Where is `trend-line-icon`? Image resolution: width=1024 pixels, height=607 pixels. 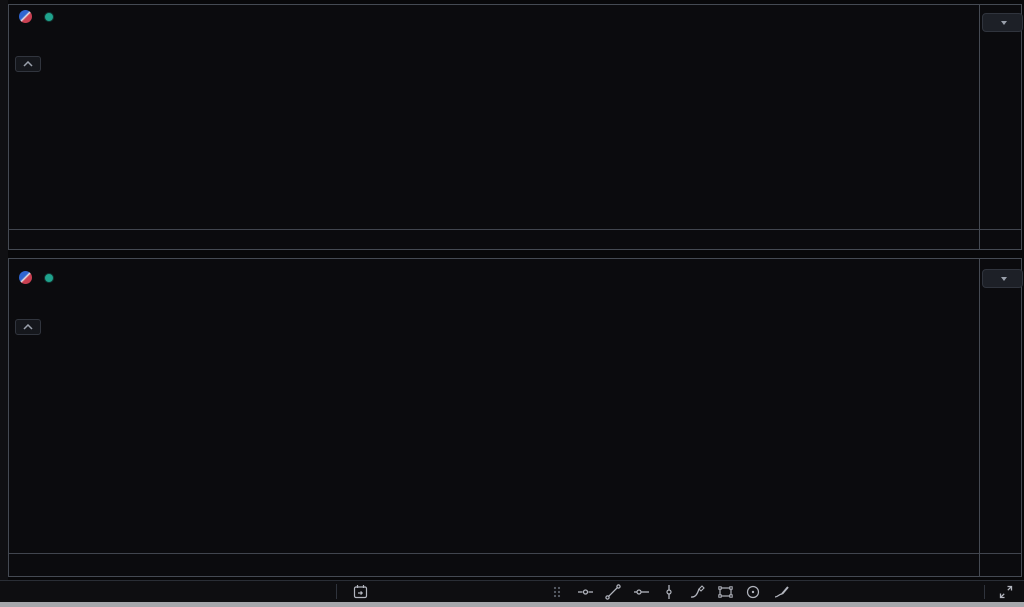
trend-line-icon is located at coordinates (613, 591).